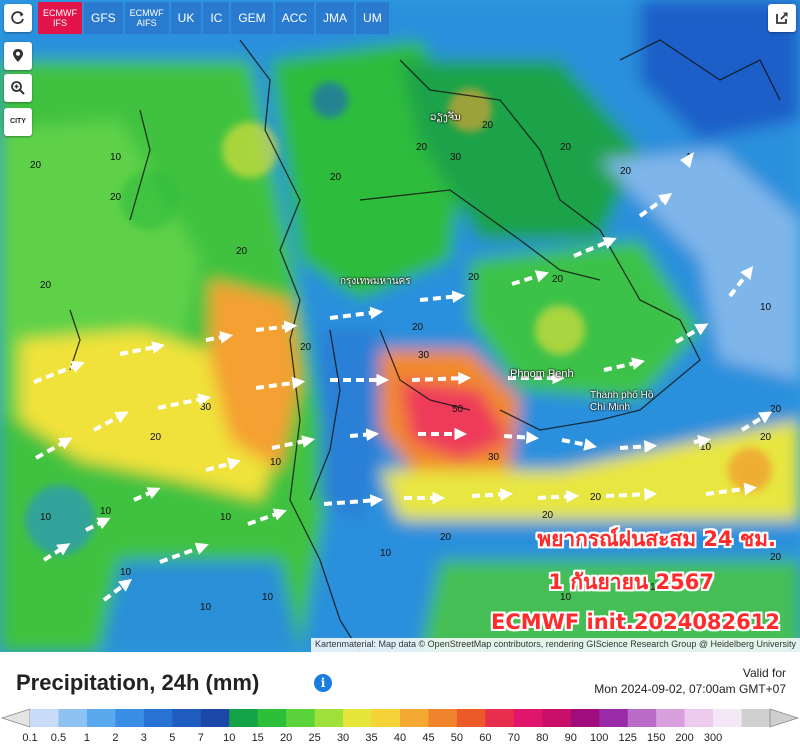  Describe the element at coordinates (172, 738) in the screenshot. I see `scale-tick-label: 5` at that location.